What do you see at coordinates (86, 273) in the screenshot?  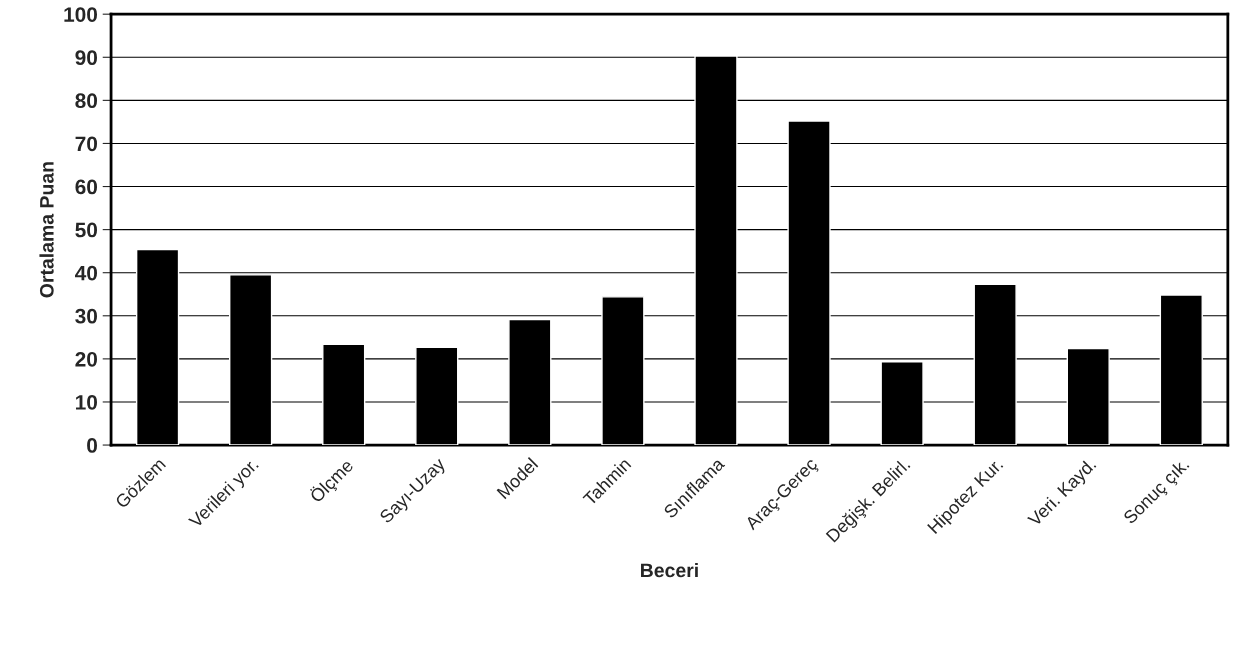 I see `y-tick-label: 40` at bounding box center [86, 273].